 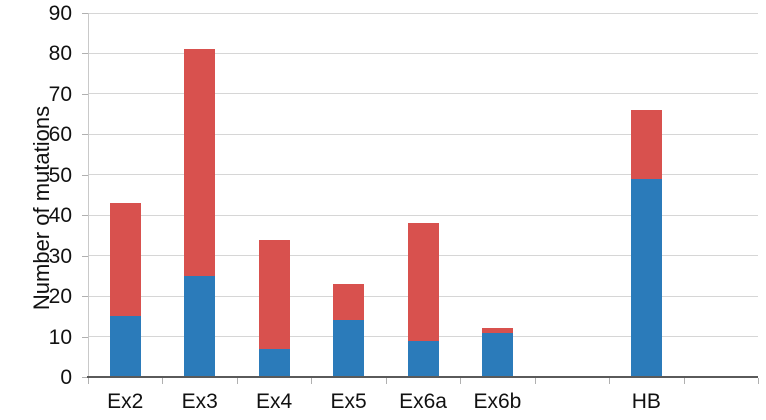 What do you see at coordinates (60, 135) in the screenshot?
I see `y-tick-label-60: 60` at bounding box center [60, 135].